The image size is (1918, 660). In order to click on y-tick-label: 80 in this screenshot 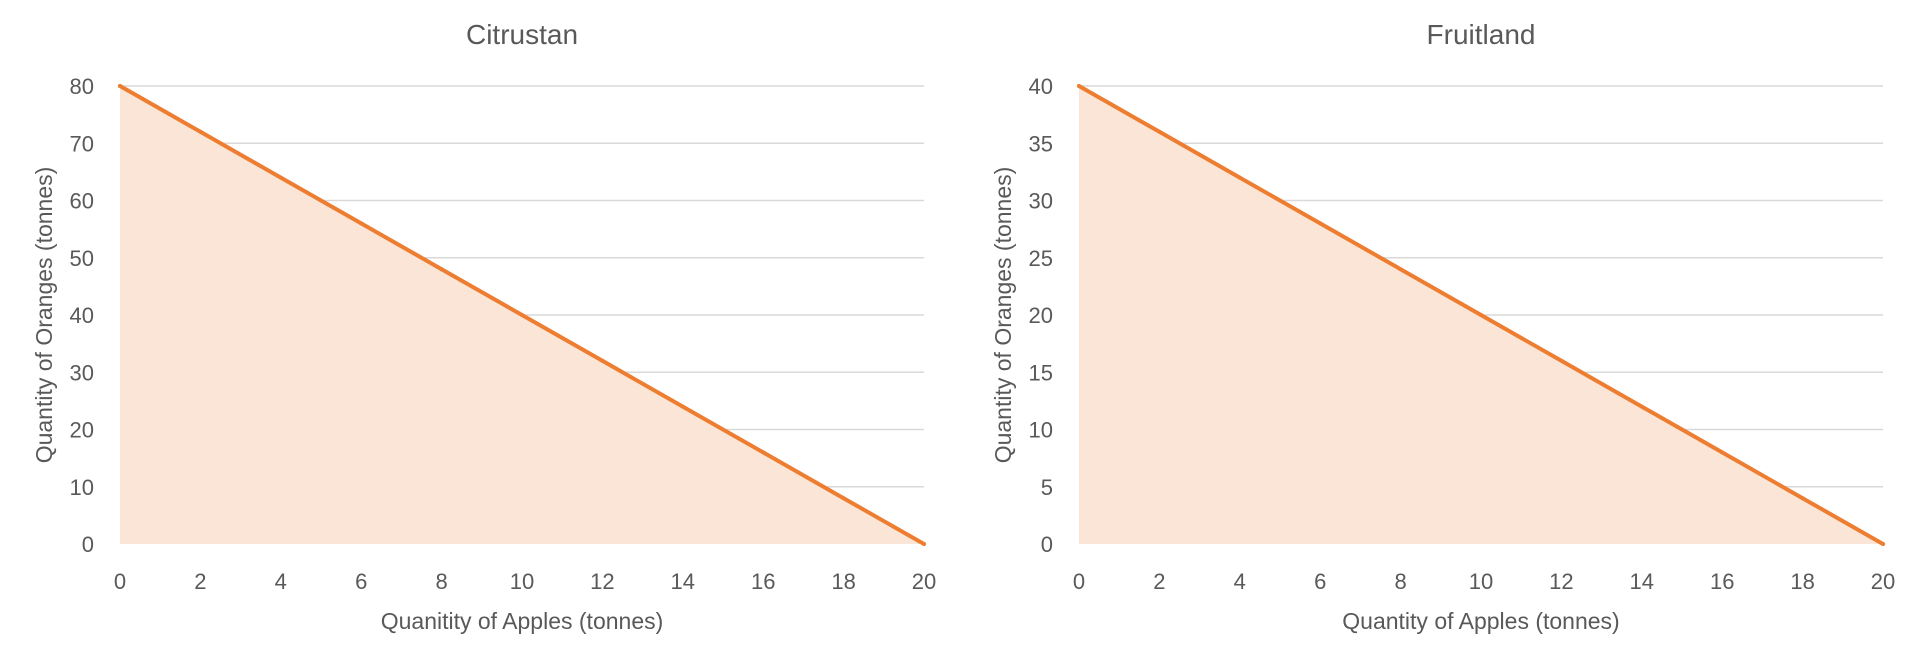, I will do `click(82, 86)`.